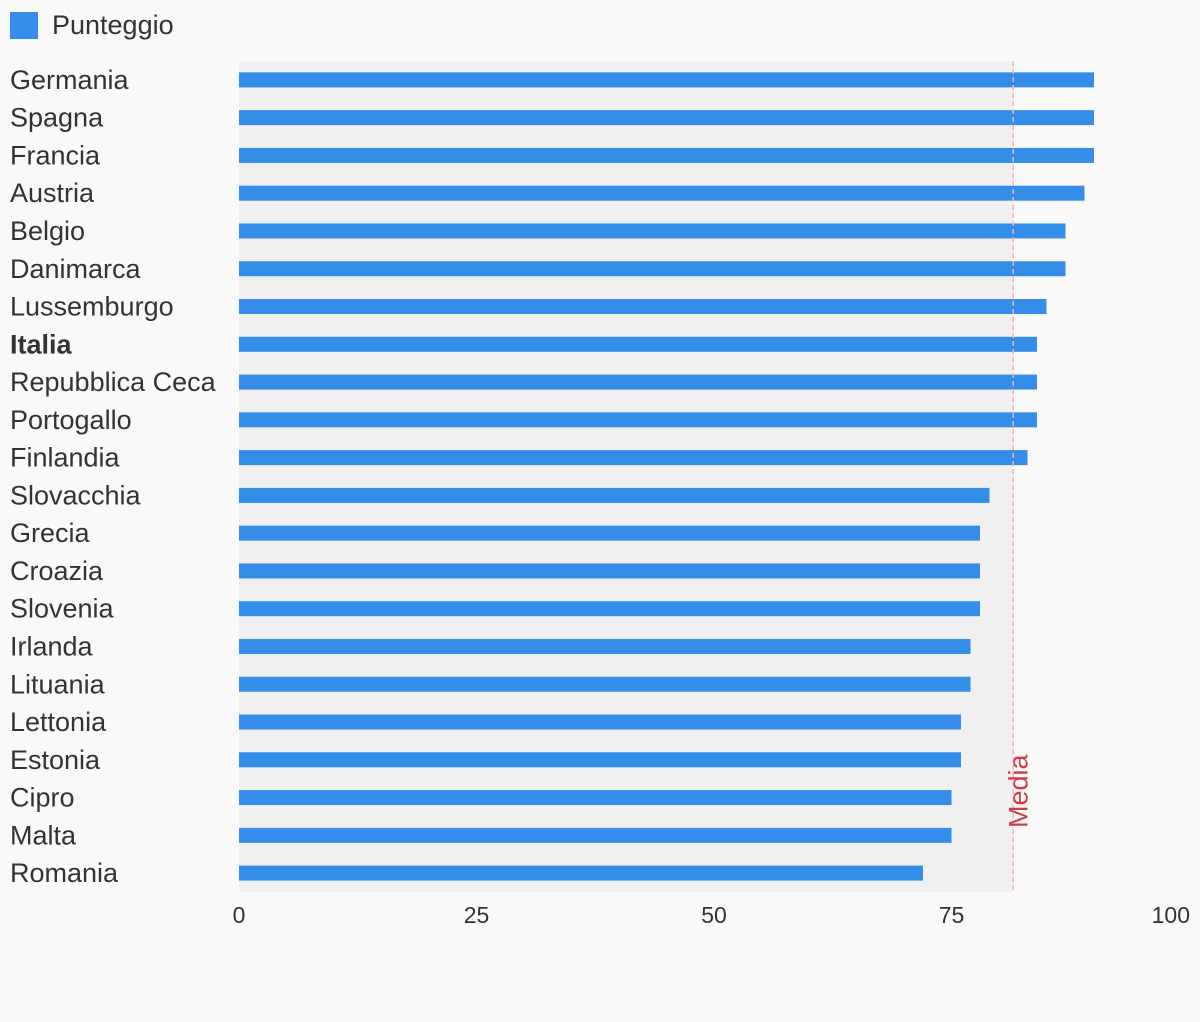 The height and width of the screenshot is (1022, 1200). I want to click on legend: Punteggio, so click(92, 25).